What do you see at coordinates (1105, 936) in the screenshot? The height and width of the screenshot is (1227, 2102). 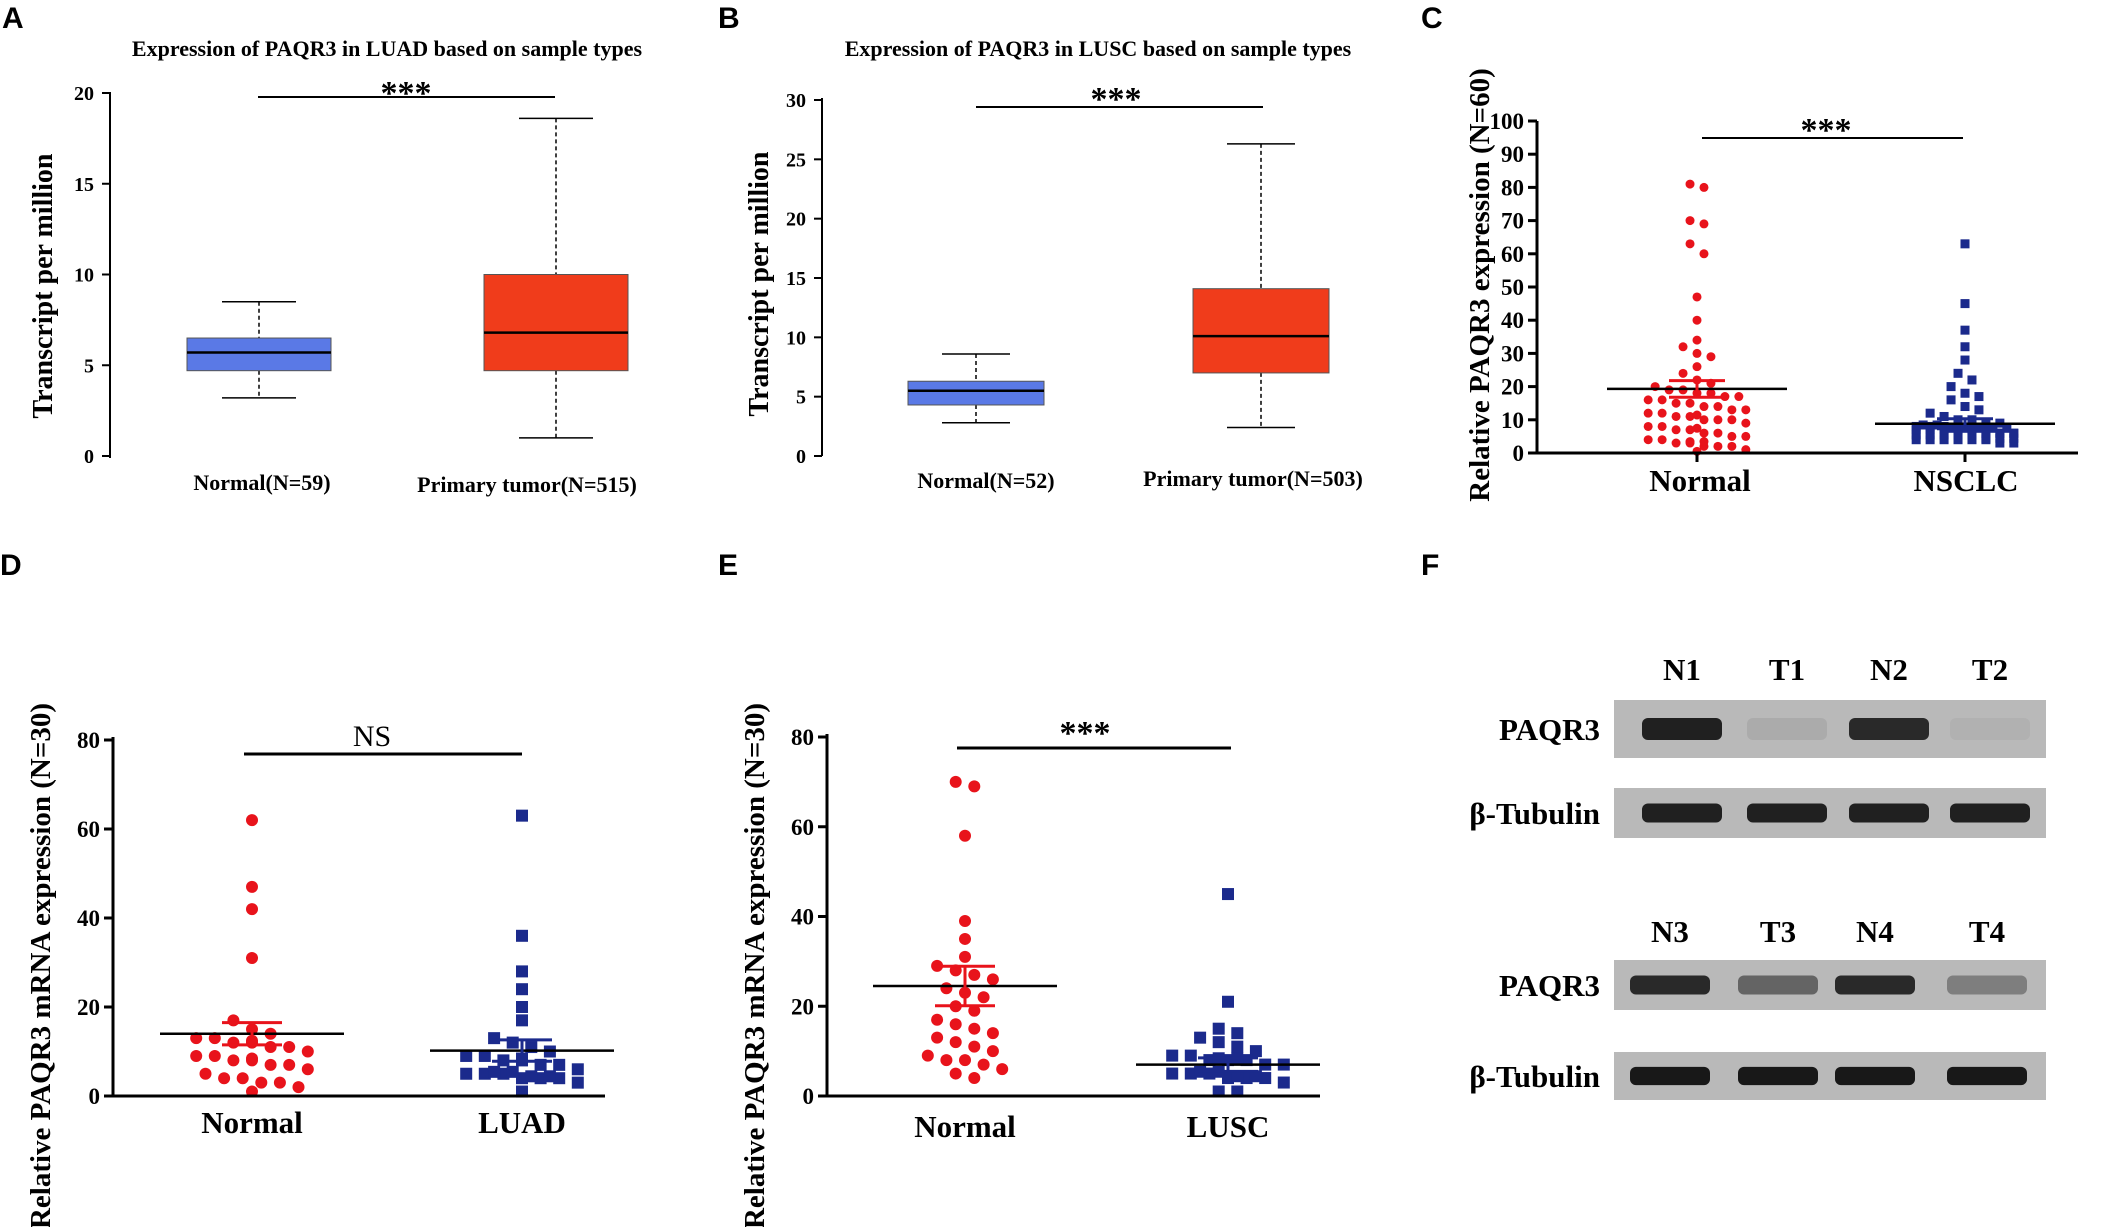 I see `panel-e-points` at bounding box center [1105, 936].